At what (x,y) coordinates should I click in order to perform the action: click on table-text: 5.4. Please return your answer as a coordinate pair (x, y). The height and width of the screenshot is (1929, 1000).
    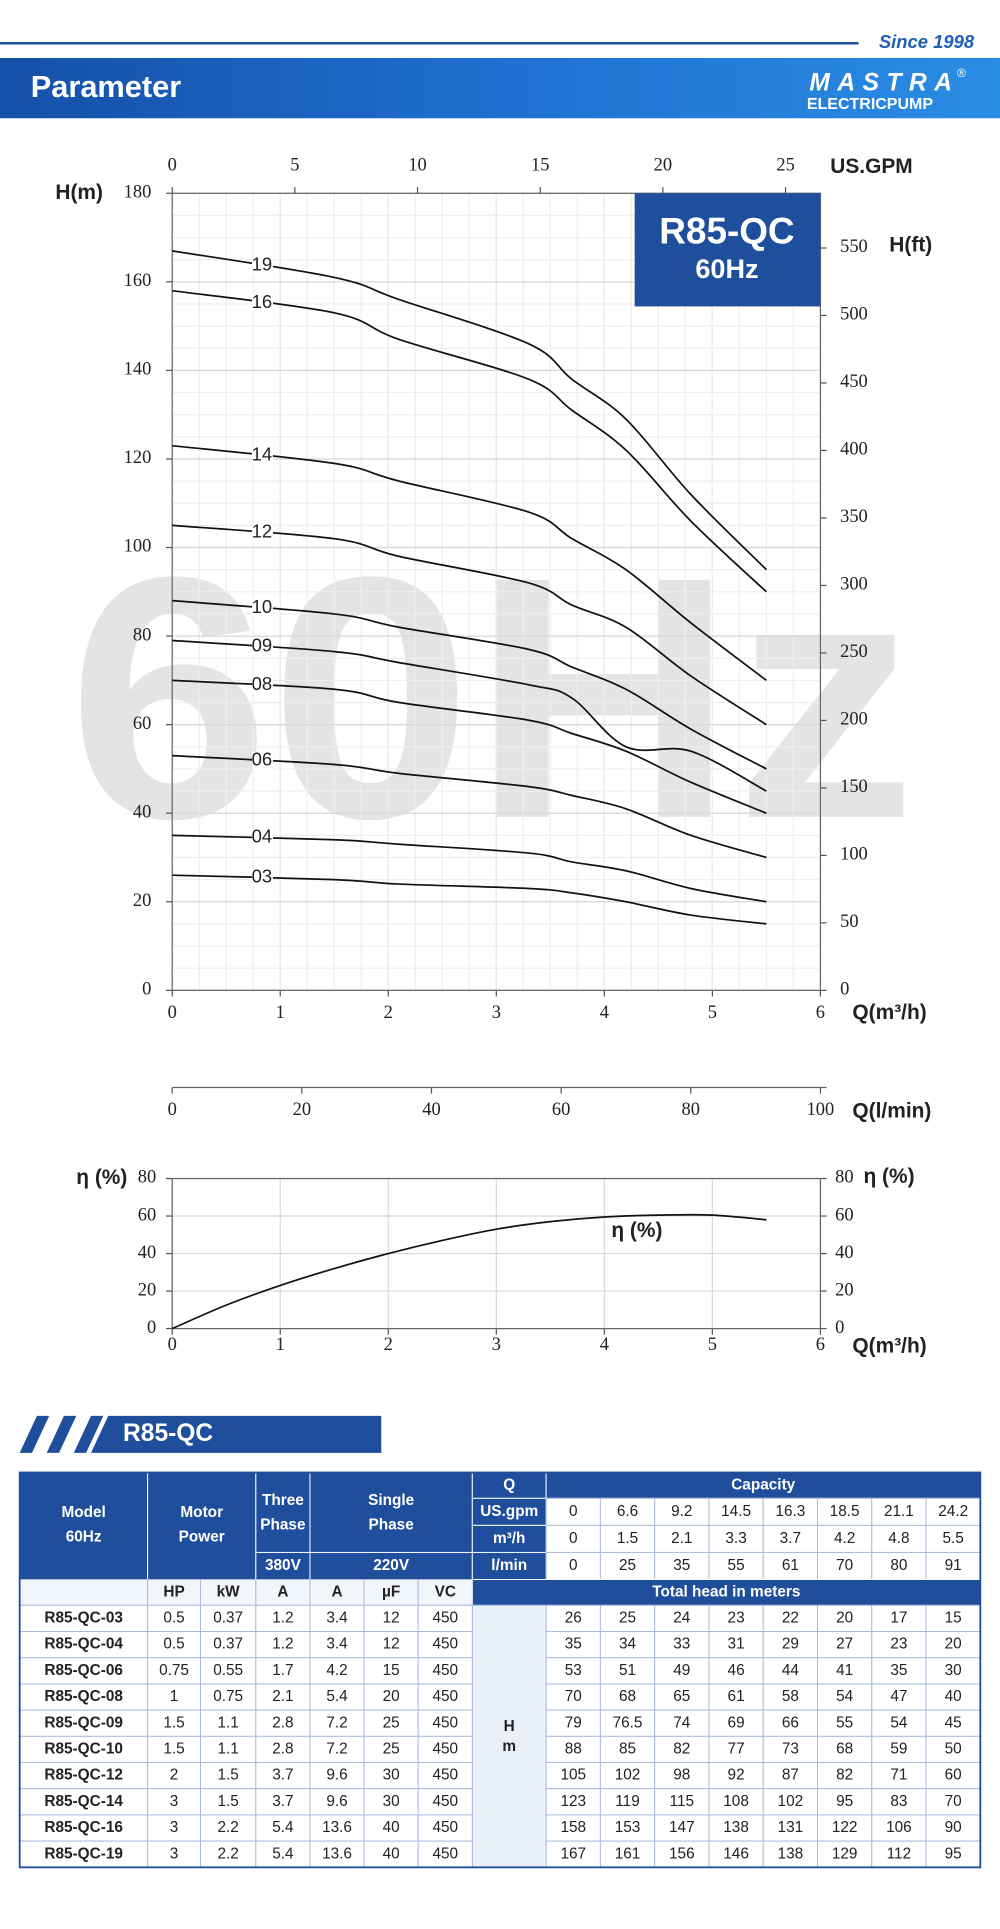
    Looking at the image, I should click on (337, 1696).